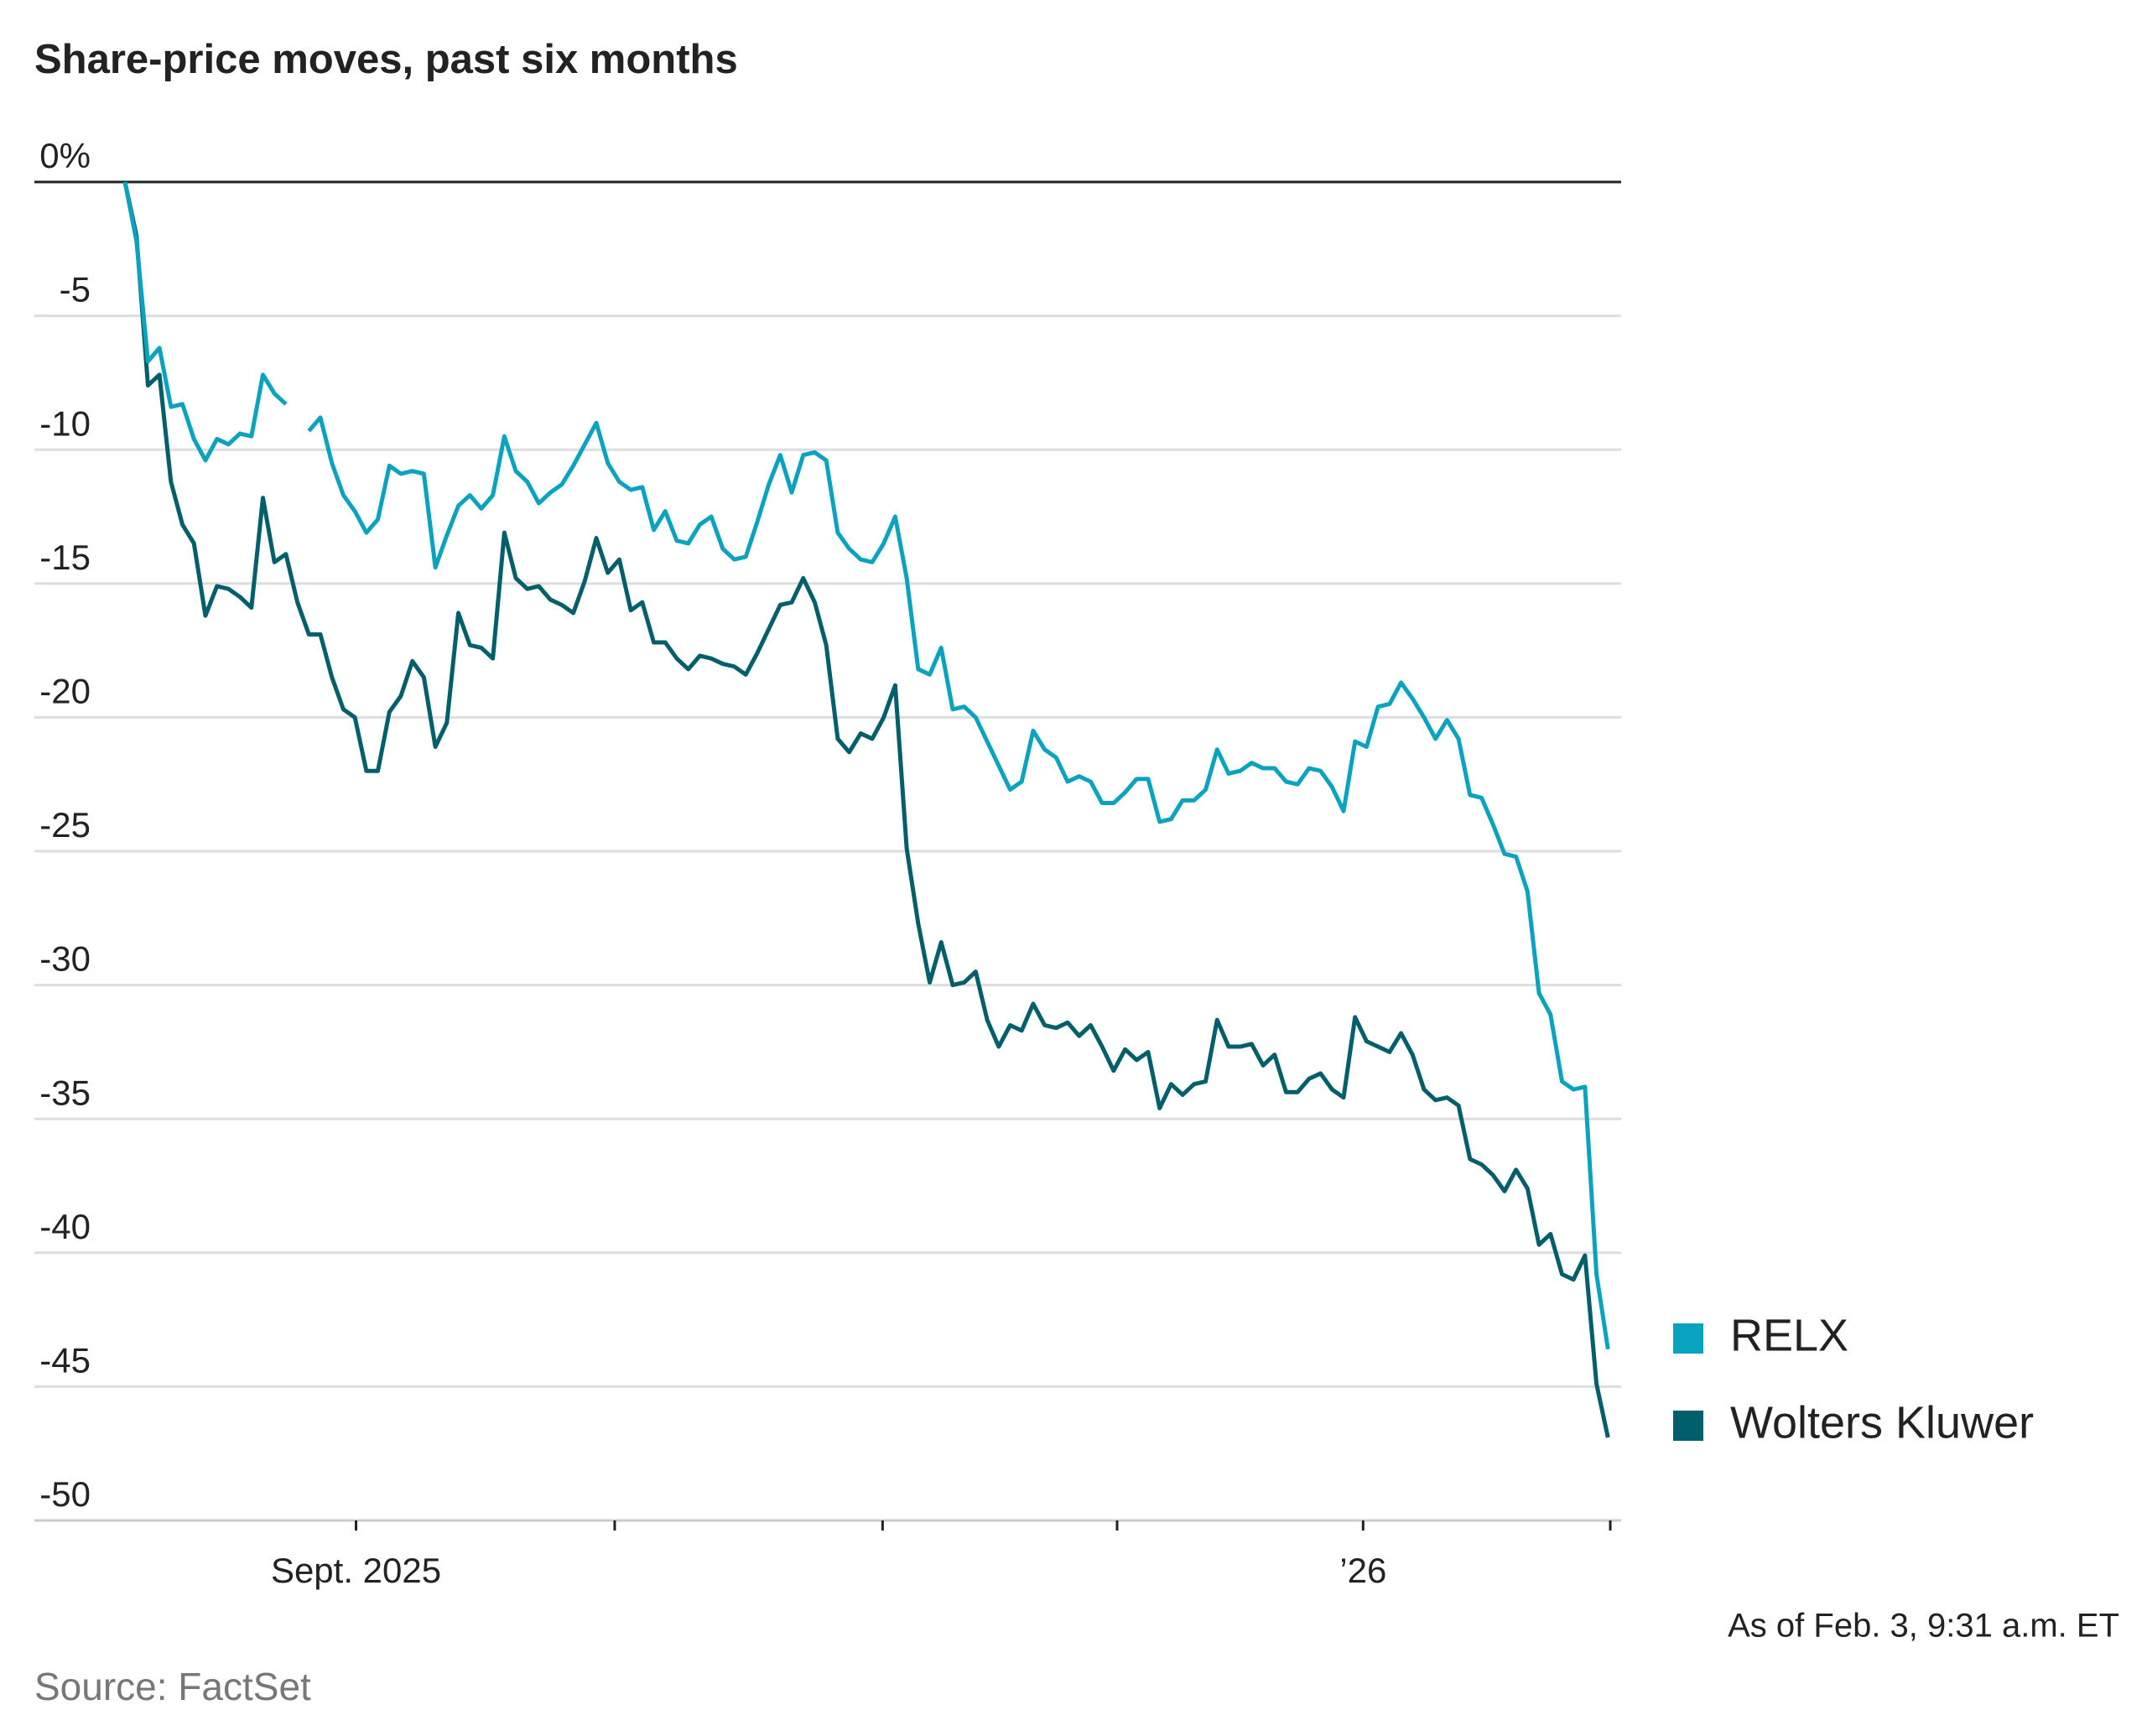  Describe the element at coordinates (65, 423) in the screenshot. I see `y-tick-label: -10` at that location.